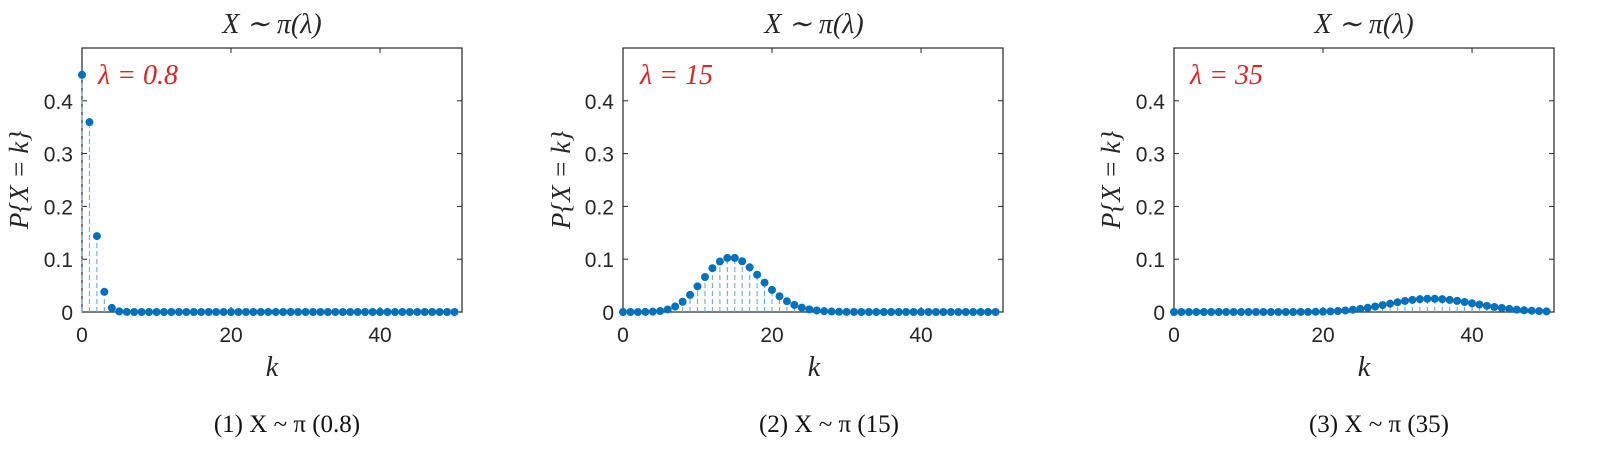 This screenshot has height=458, width=1600. What do you see at coordinates (676, 75) in the screenshot?
I see `lambda-annotation: λ = 15` at bounding box center [676, 75].